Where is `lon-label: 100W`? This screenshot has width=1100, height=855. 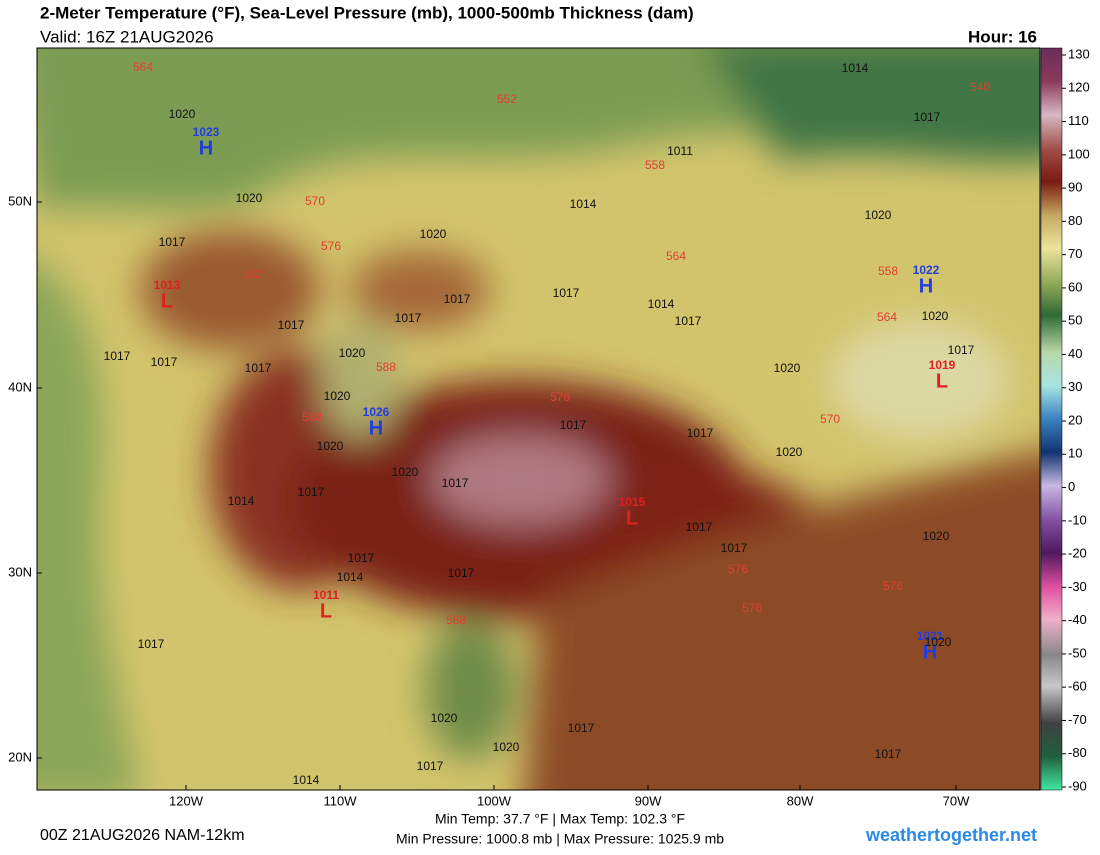 lon-label: 100W is located at coordinates (494, 800).